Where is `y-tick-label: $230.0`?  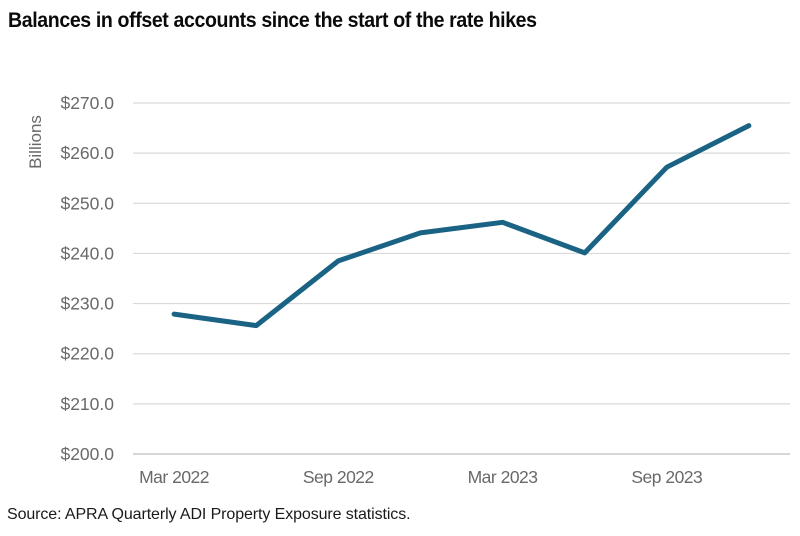 y-tick-label: $230.0 is located at coordinates (87, 304).